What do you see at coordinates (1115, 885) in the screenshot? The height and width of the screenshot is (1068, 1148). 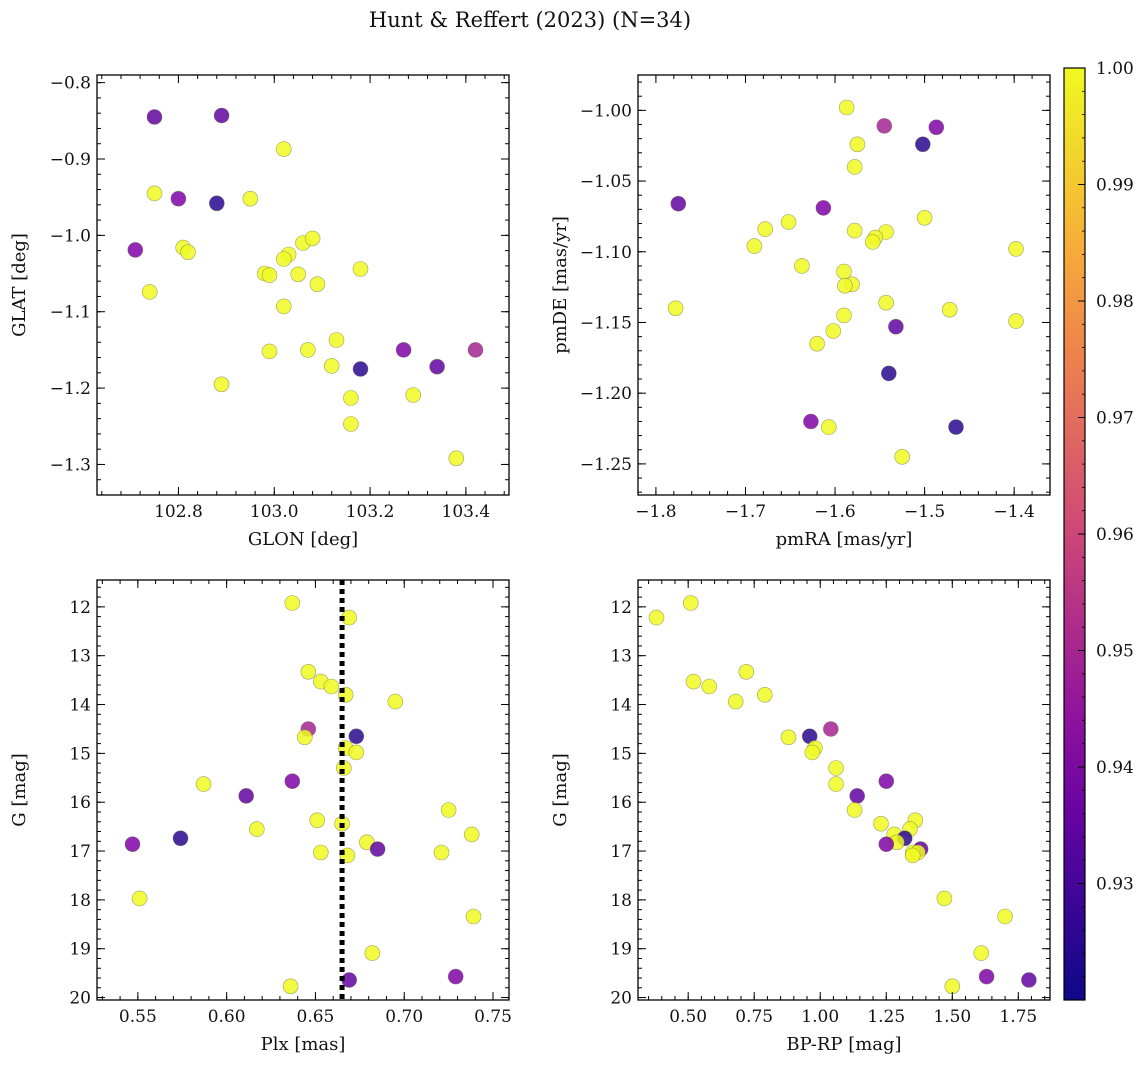 I see `colorbar-tick-label: 0.93` at bounding box center [1115, 885].